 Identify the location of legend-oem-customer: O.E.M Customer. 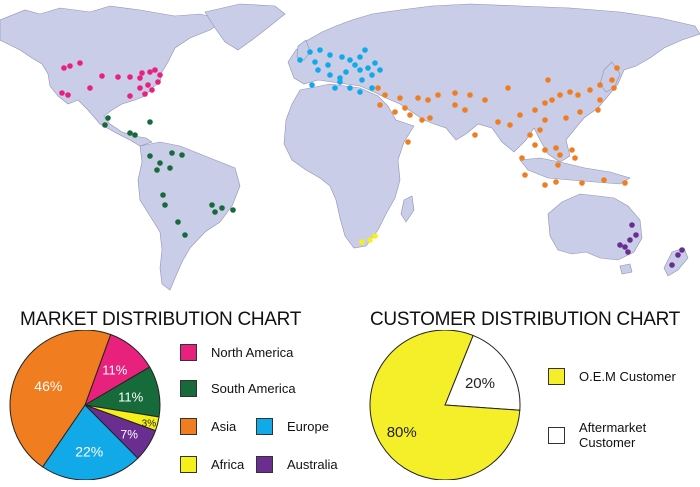
(612, 376).